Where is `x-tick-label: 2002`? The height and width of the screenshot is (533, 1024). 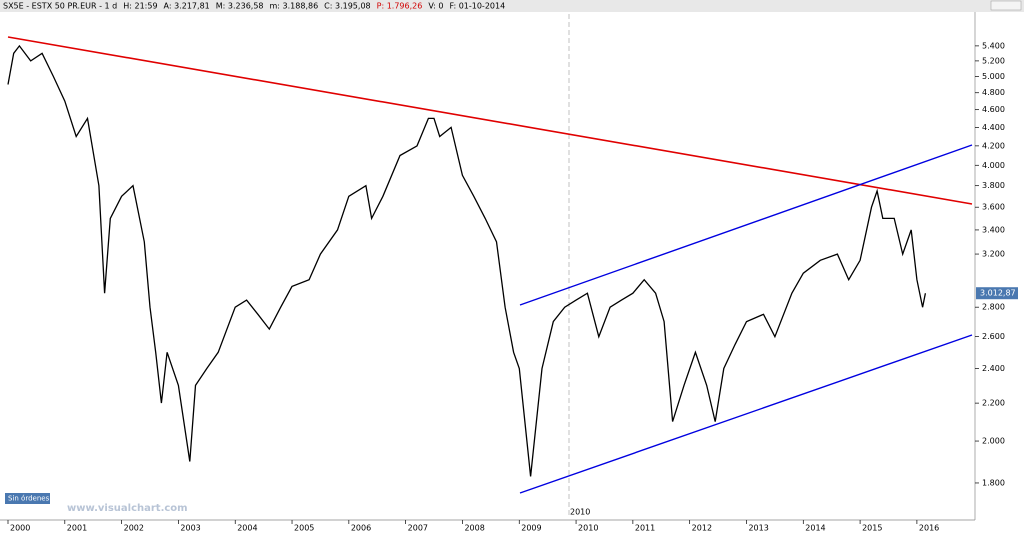
x-tick-label: 2002 is located at coordinates (134, 528).